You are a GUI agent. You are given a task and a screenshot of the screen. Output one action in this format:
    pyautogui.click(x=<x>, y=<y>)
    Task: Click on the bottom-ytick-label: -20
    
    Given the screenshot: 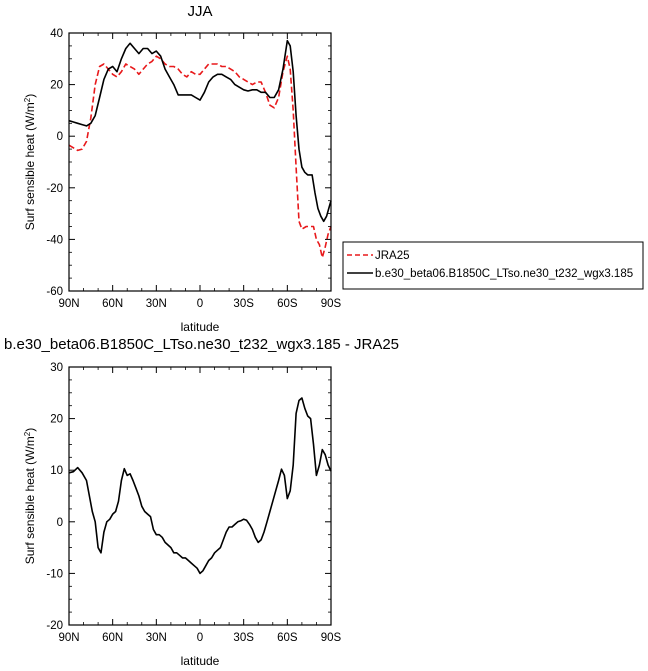 What is the action you would take?
    pyautogui.click(x=54, y=626)
    